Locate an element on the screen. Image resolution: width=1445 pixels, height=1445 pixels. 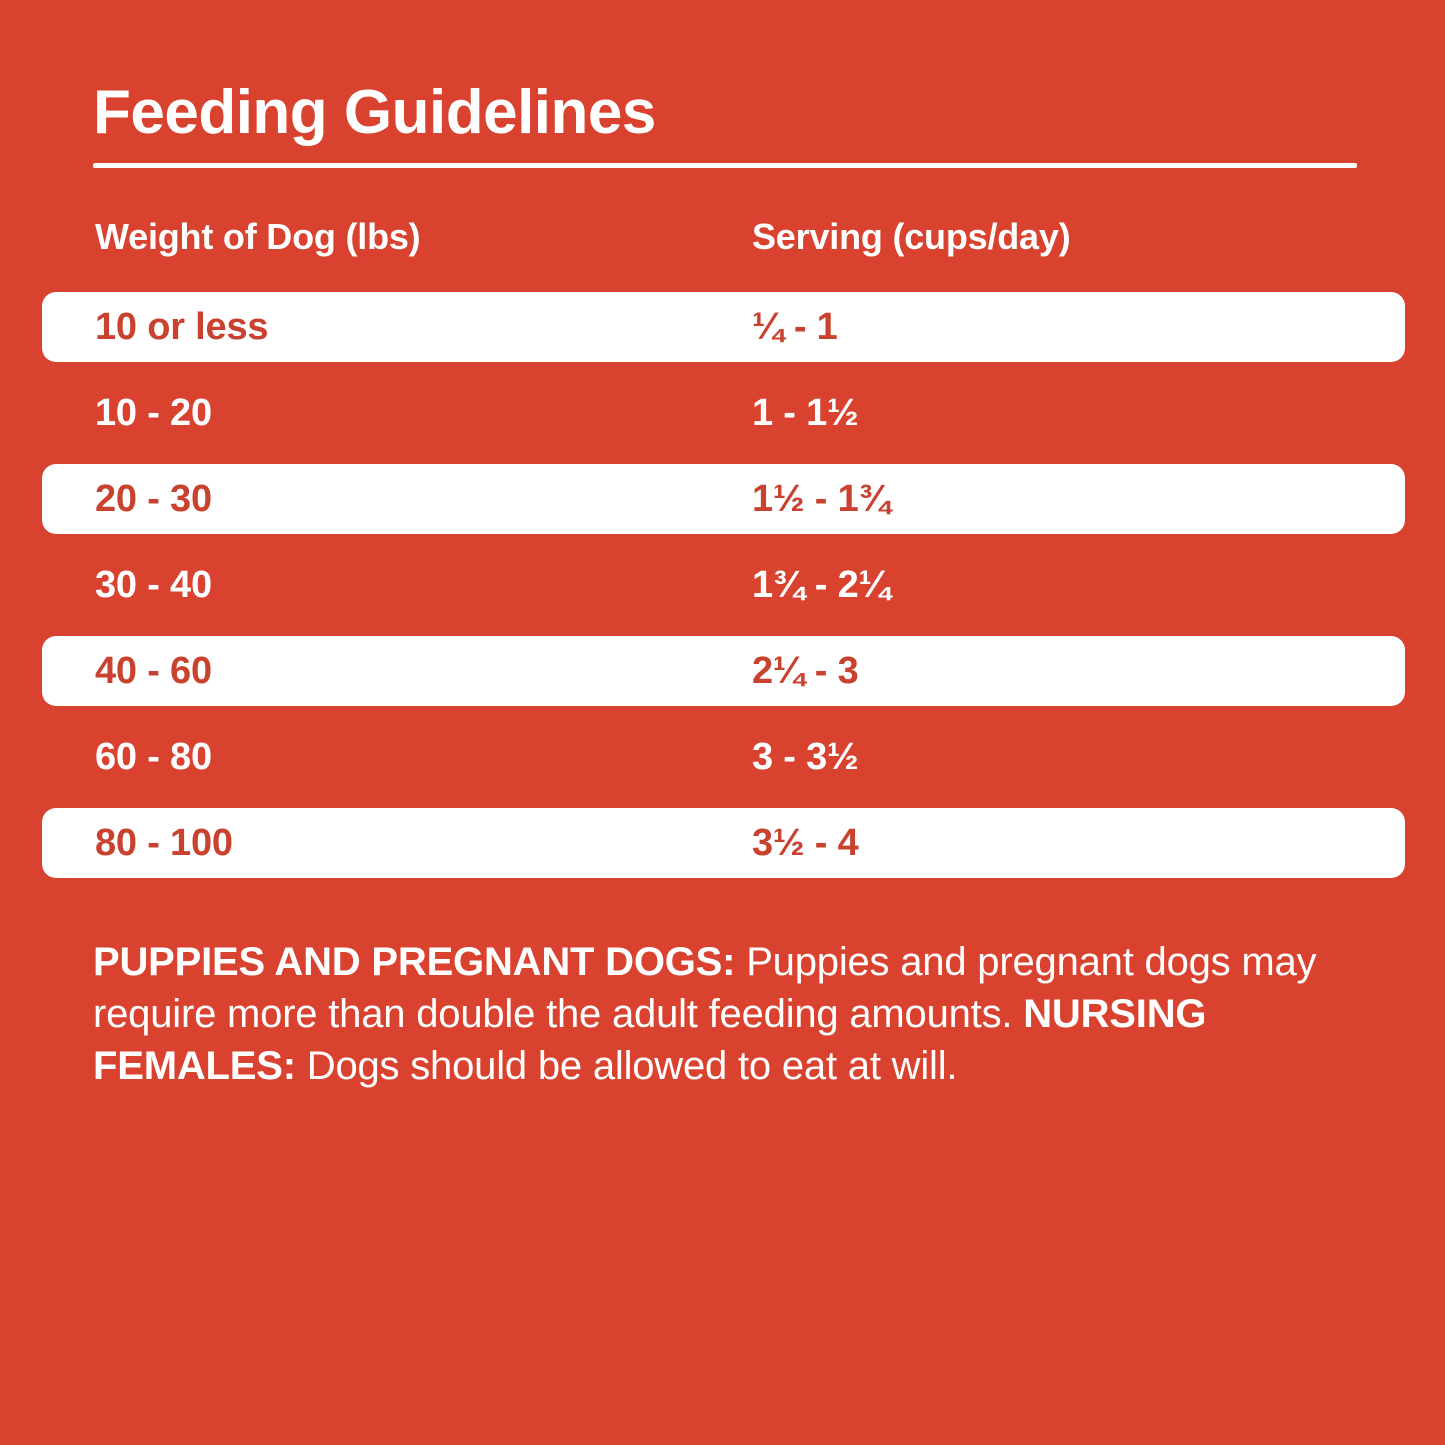
table-row: 40 - 60 2¼ - 3 is located at coordinates (722, 671).